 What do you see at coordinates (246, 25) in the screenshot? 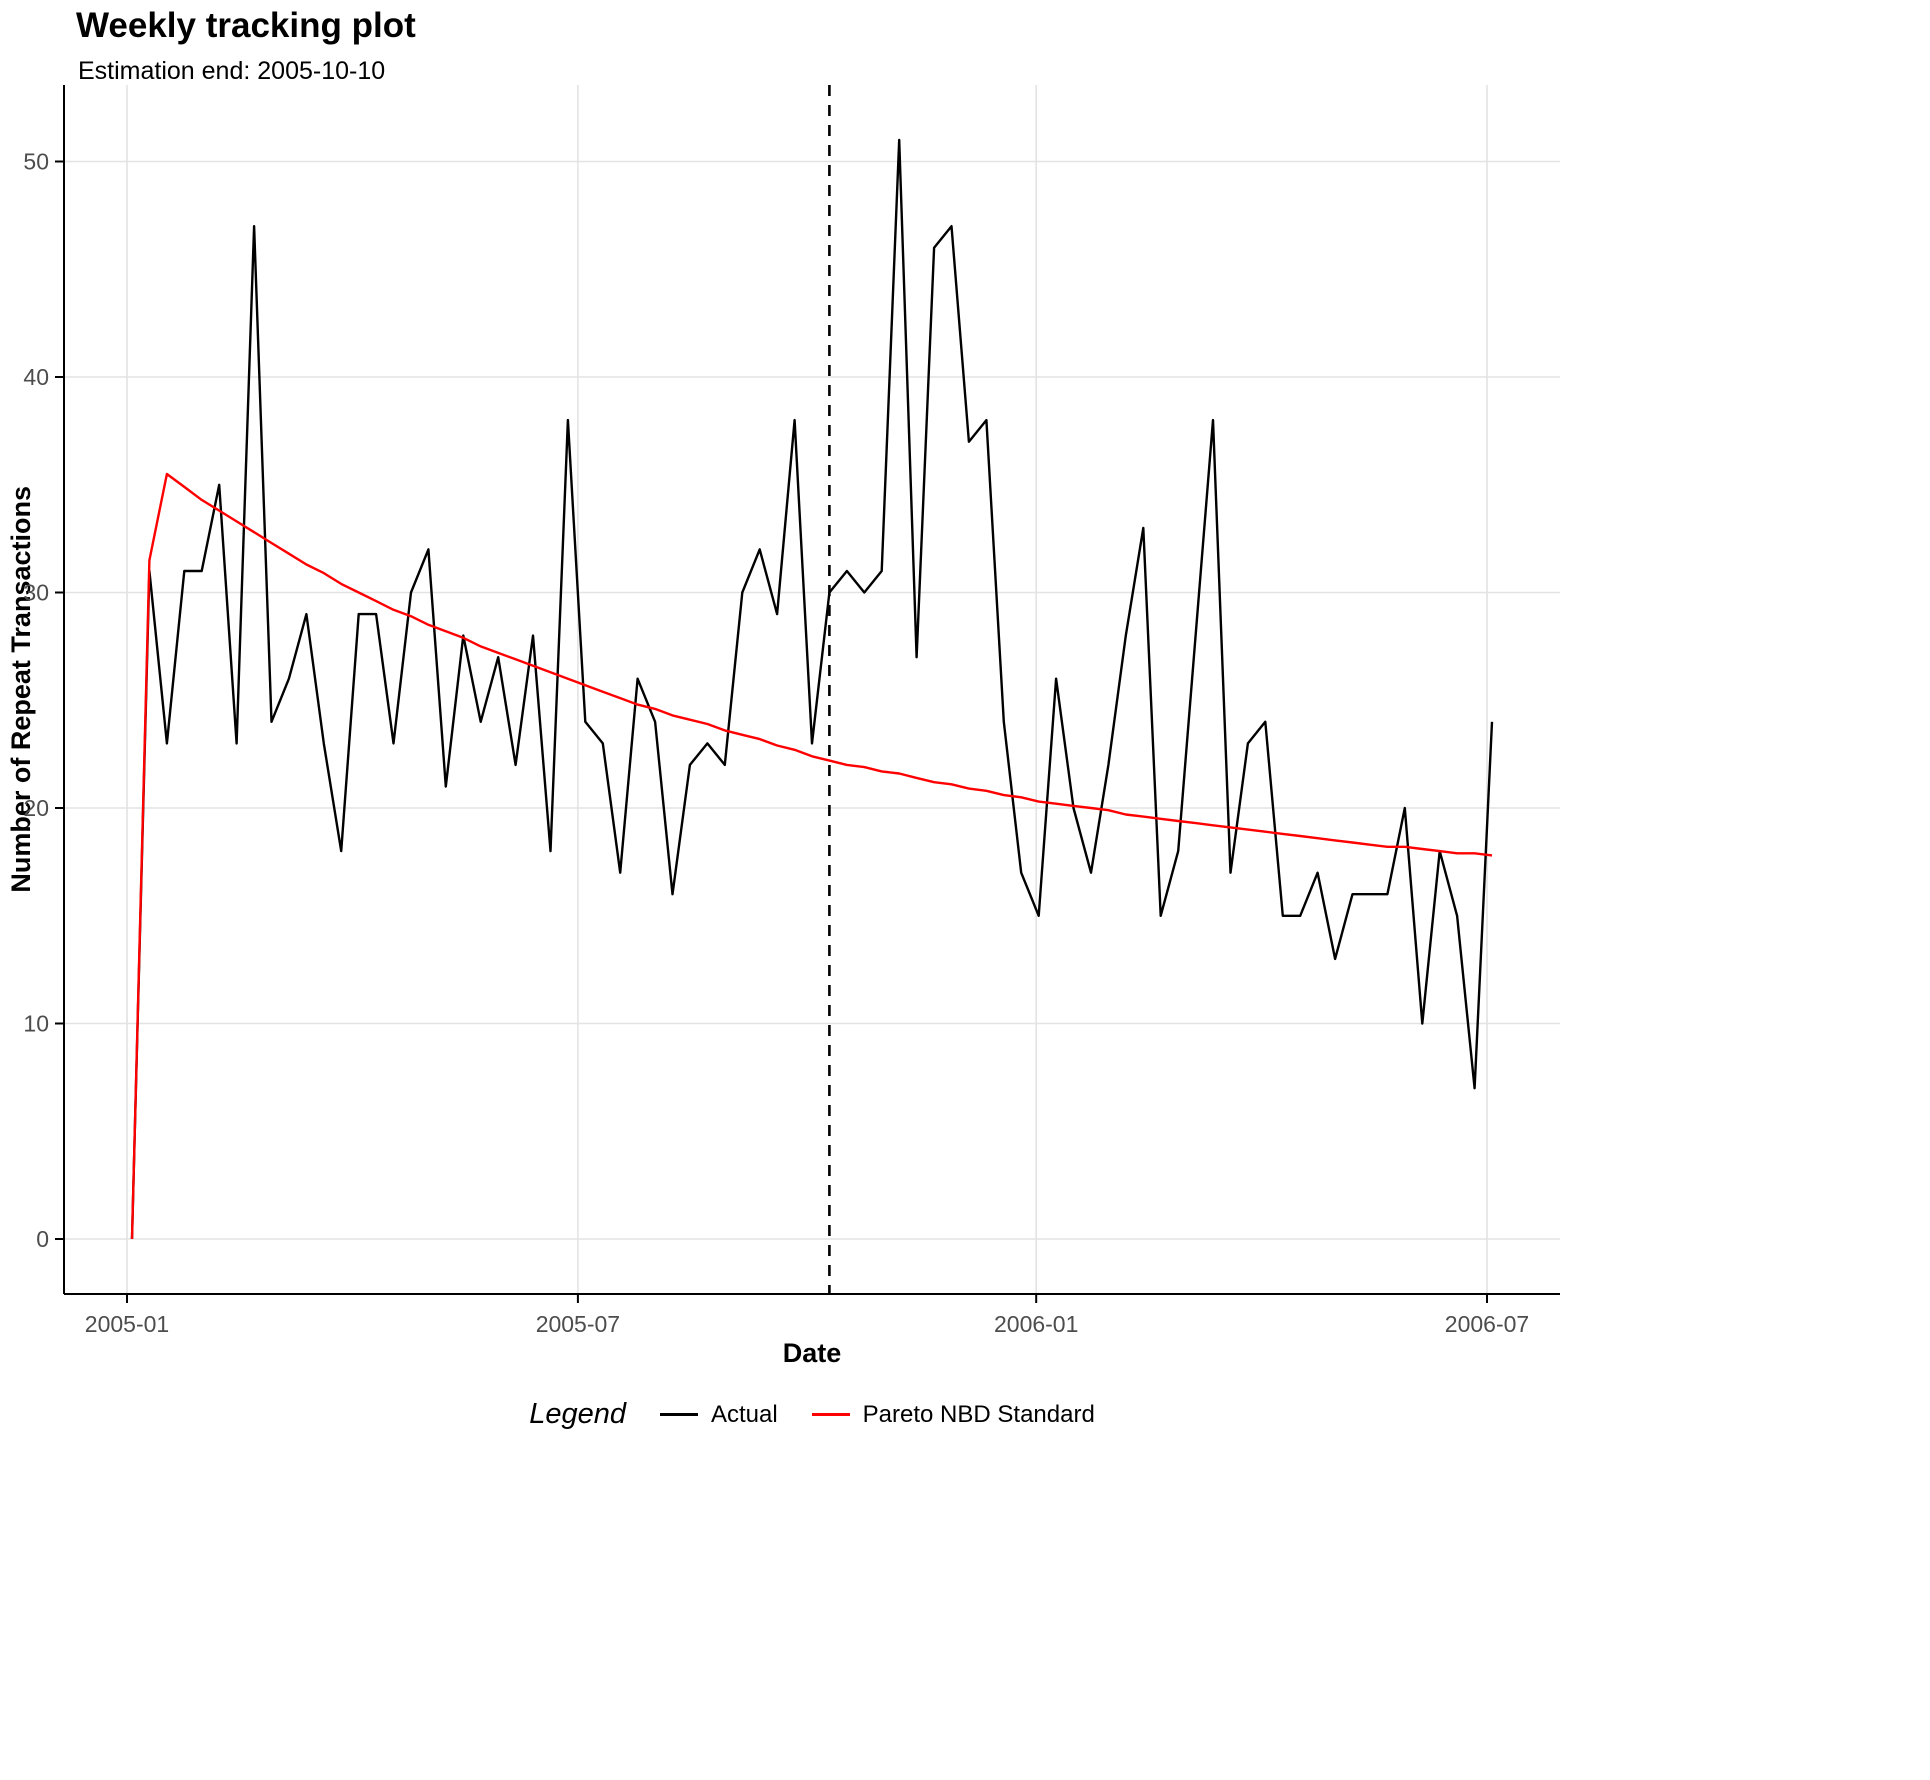
I see `chart-title: Weekly tracking plot` at bounding box center [246, 25].